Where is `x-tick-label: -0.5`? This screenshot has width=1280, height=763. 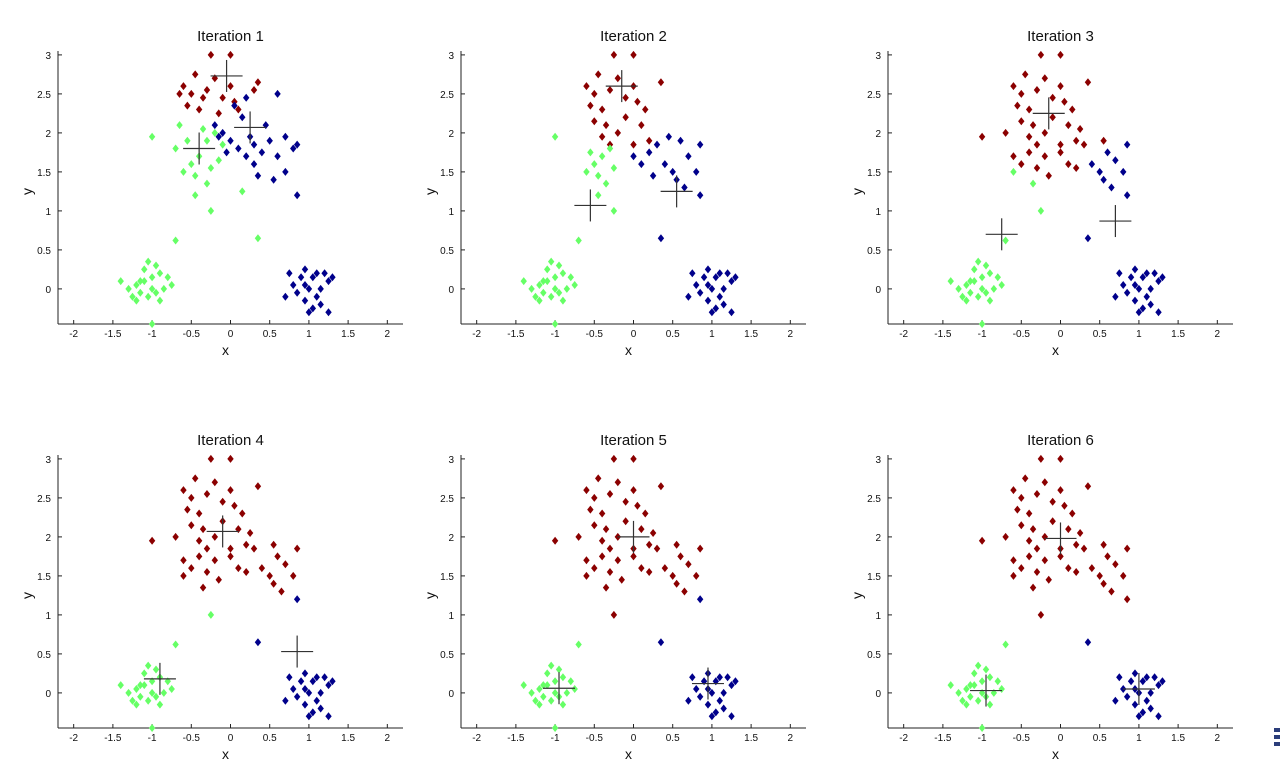 x-tick-label: -0.5 is located at coordinates (595, 738).